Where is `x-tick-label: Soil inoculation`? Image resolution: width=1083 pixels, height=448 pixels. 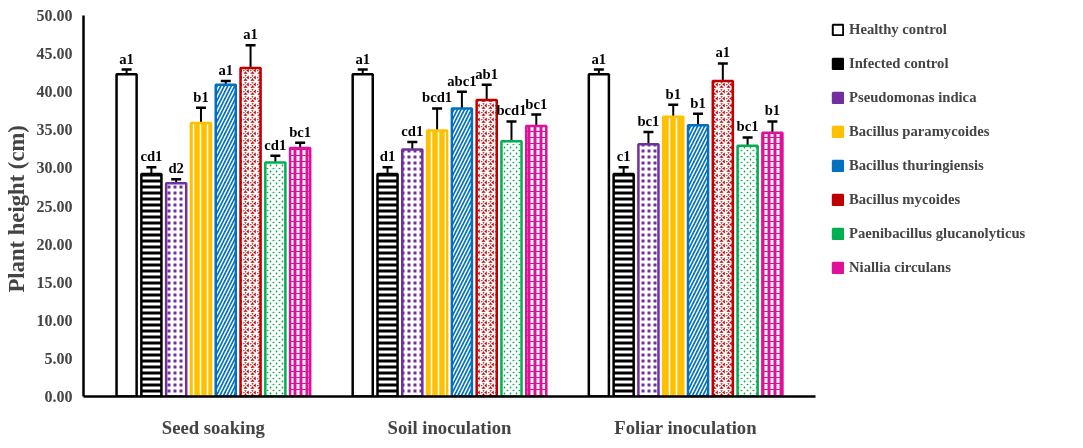
x-tick-label: Soil inoculation is located at coordinates (450, 427).